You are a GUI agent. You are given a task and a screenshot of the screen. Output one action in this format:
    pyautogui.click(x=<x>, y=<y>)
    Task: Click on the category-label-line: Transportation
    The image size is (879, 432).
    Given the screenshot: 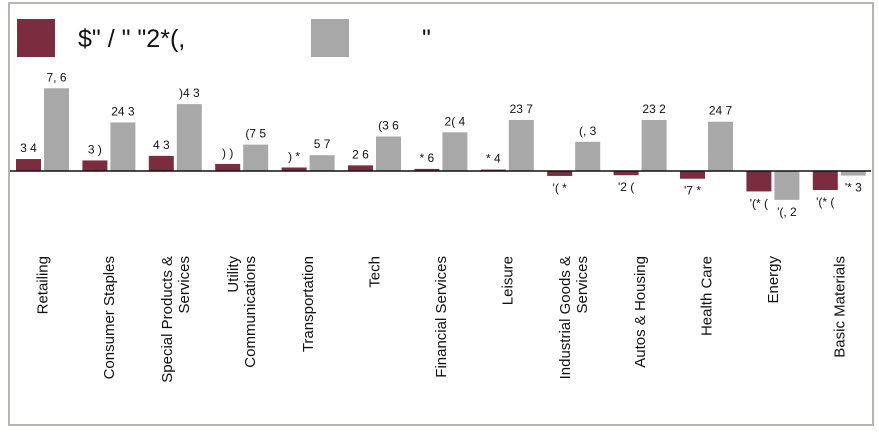 What is the action you would take?
    pyautogui.click(x=308, y=304)
    